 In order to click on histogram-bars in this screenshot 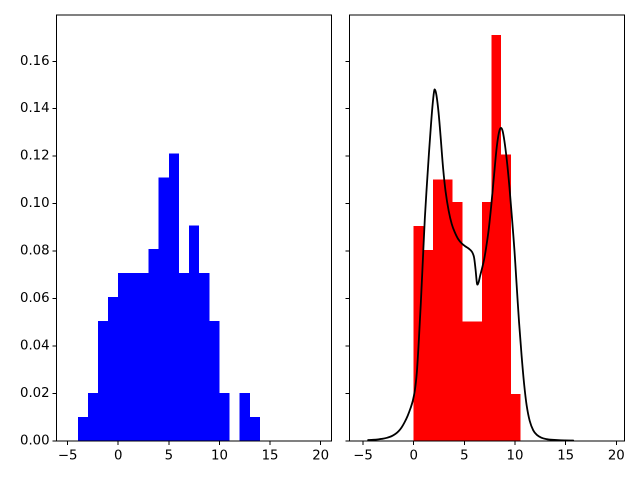, I will do `click(467, 238)`.